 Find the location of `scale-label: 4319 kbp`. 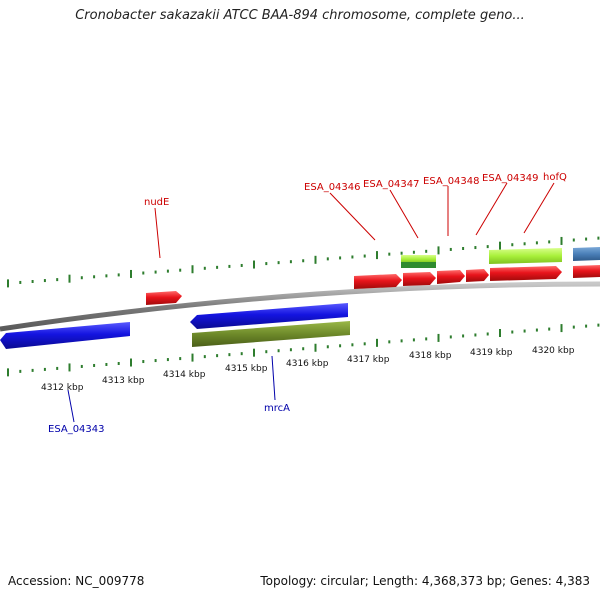

scale-label: 4319 kbp is located at coordinates (491, 353).